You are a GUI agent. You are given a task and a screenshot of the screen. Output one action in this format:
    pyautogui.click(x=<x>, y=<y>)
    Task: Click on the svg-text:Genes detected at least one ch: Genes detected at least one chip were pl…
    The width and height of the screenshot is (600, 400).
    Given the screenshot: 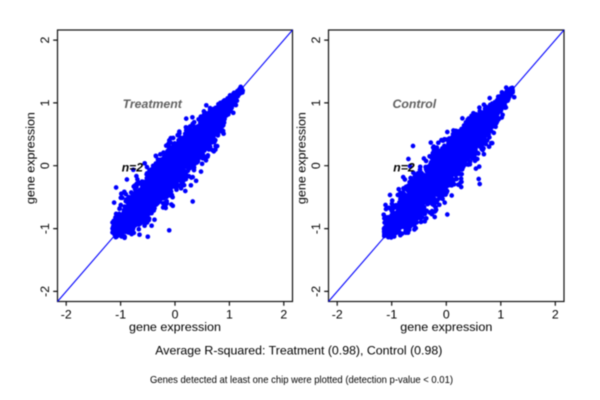 What is the action you would take?
    pyautogui.click(x=301, y=380)
    